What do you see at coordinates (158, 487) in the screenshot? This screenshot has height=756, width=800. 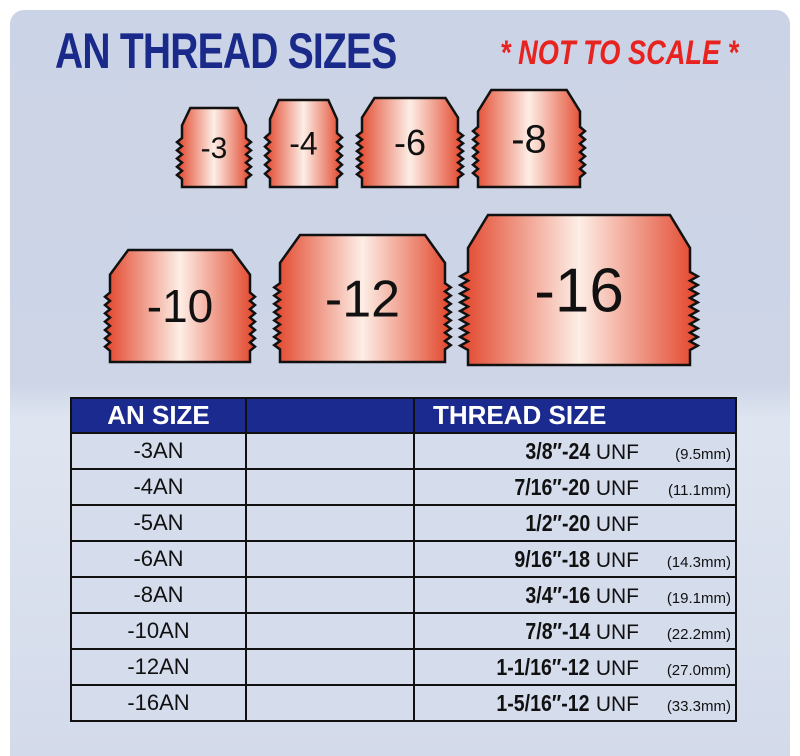 I see `an-size-cell: -4AN` at bounding box center [158, 487].